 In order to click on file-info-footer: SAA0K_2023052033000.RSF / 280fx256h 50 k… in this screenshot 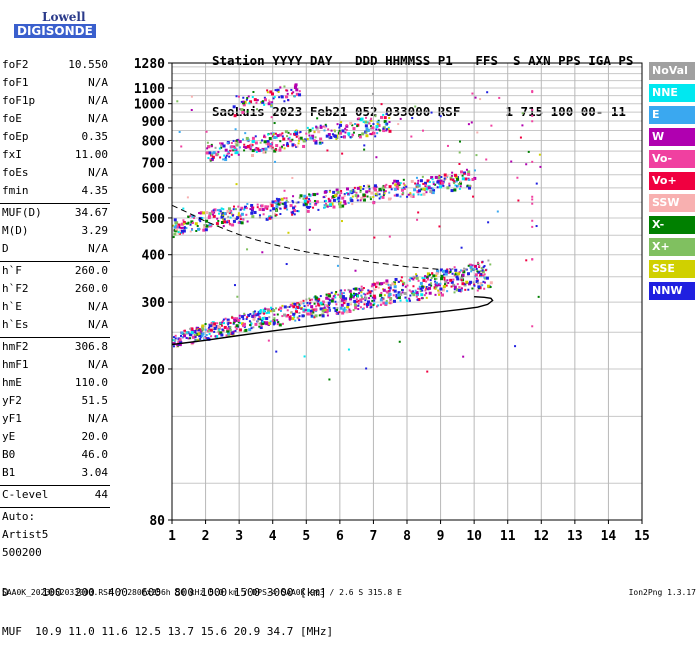, I will do `click(202, 592)`.